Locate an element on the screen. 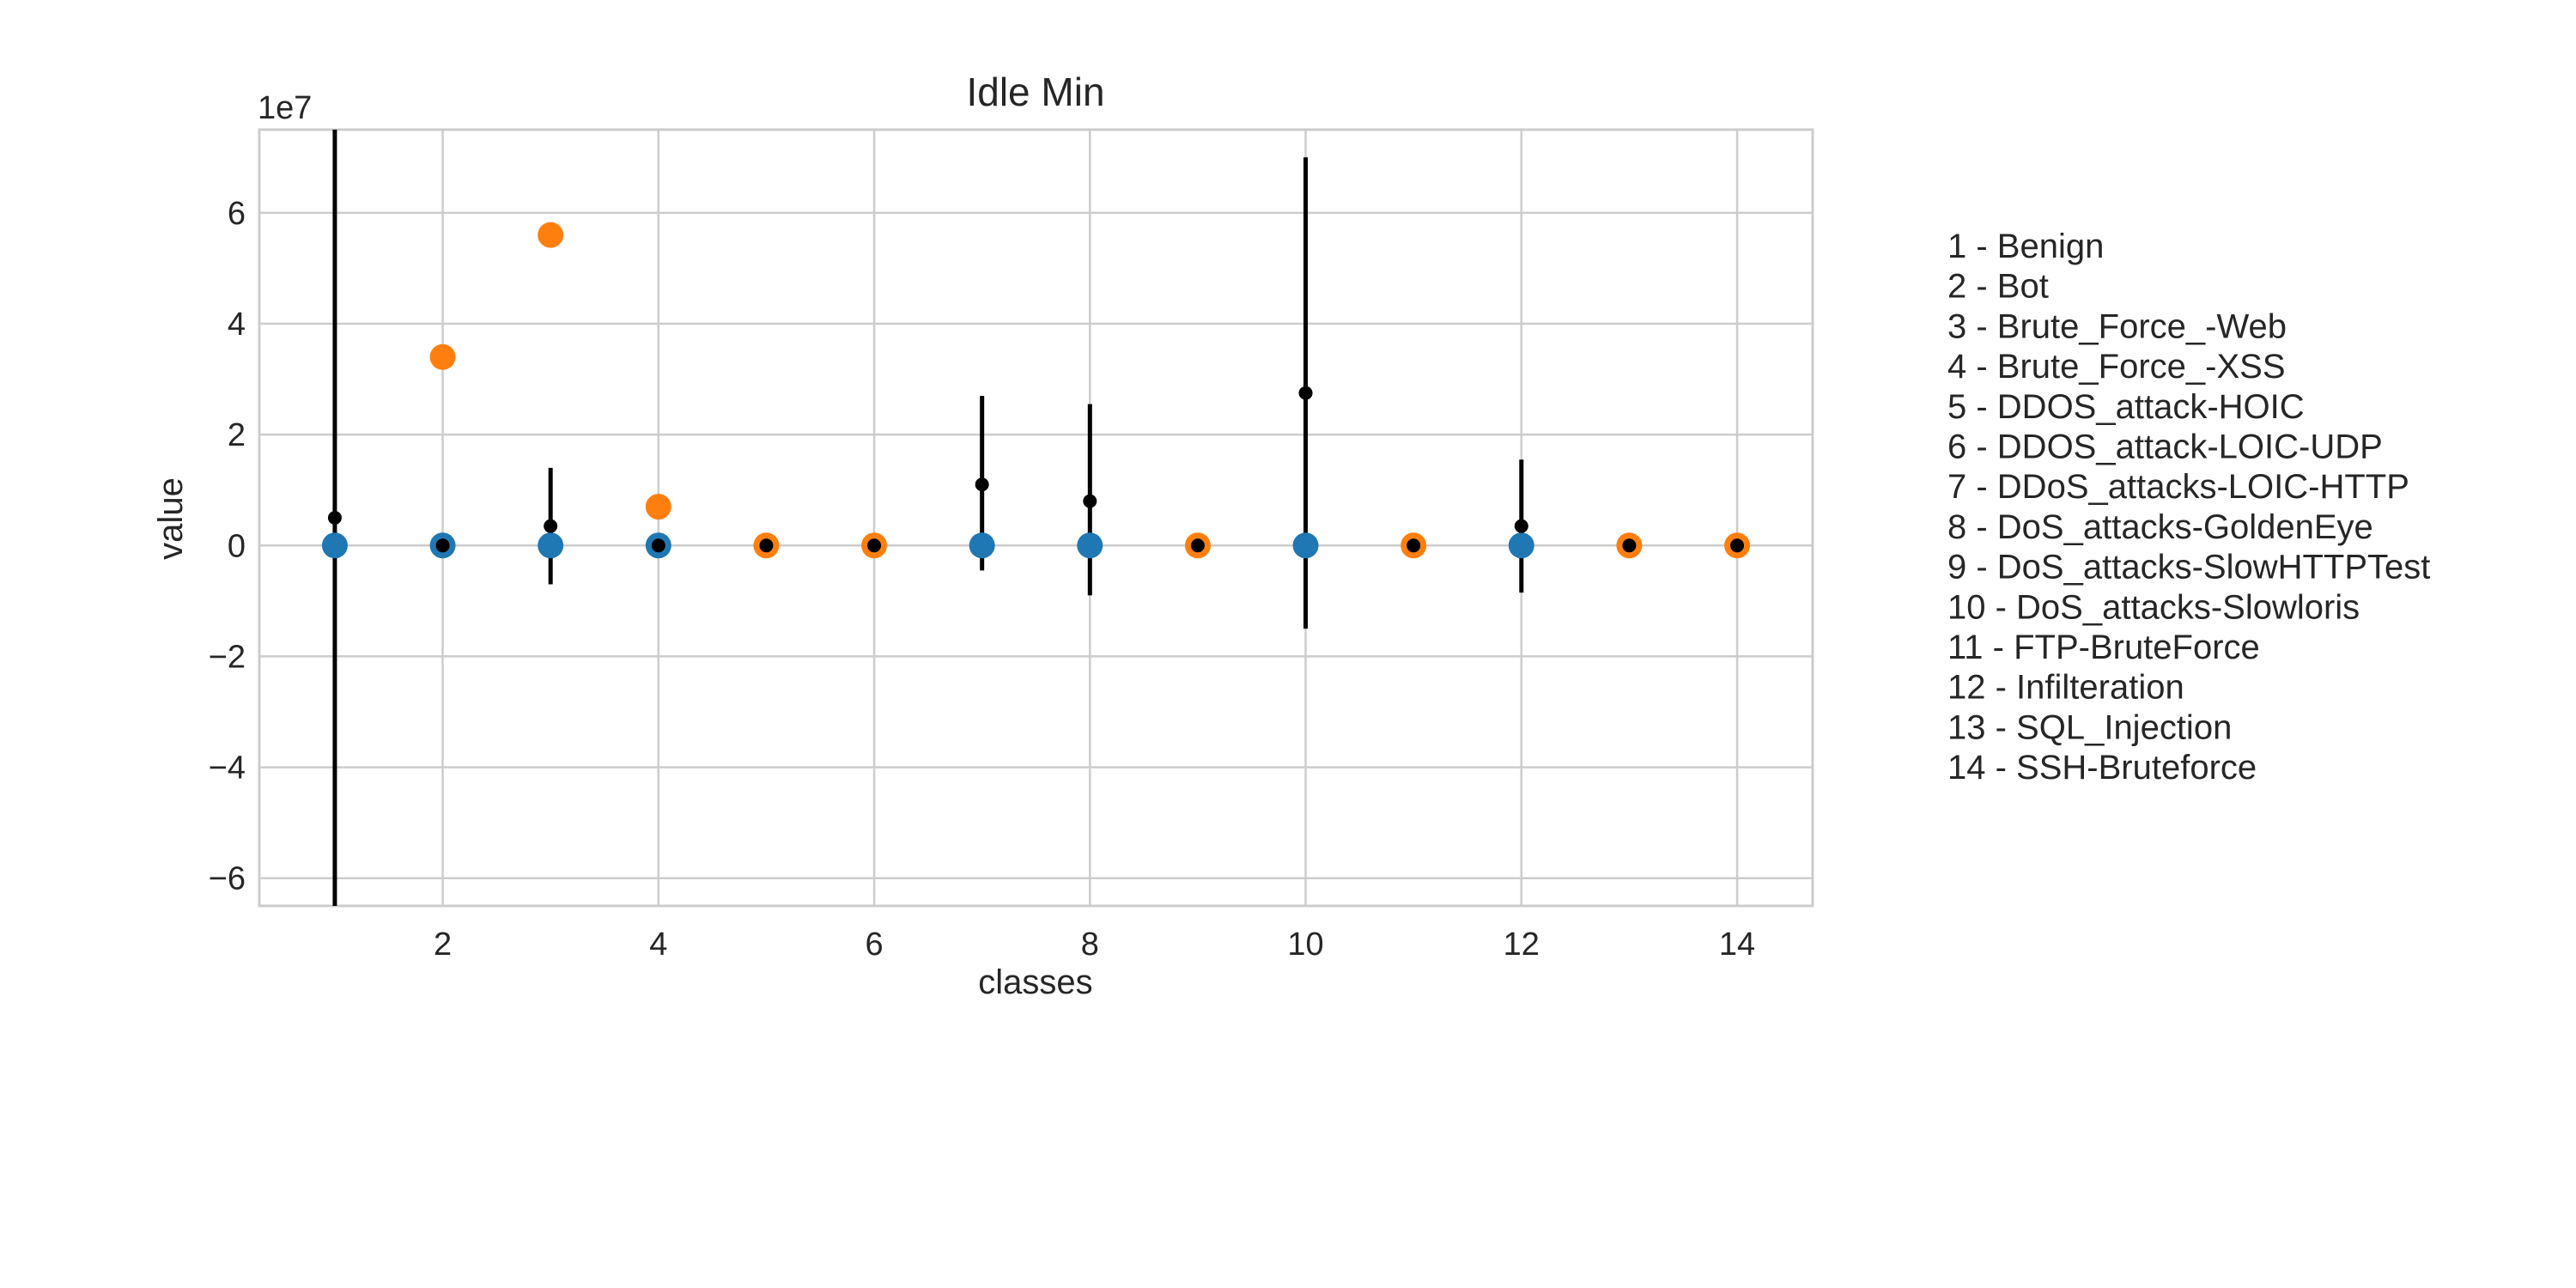  legend-item: 9 - DoS_attacks-SlowHTTPTest is located at coordinates (2188, 567).